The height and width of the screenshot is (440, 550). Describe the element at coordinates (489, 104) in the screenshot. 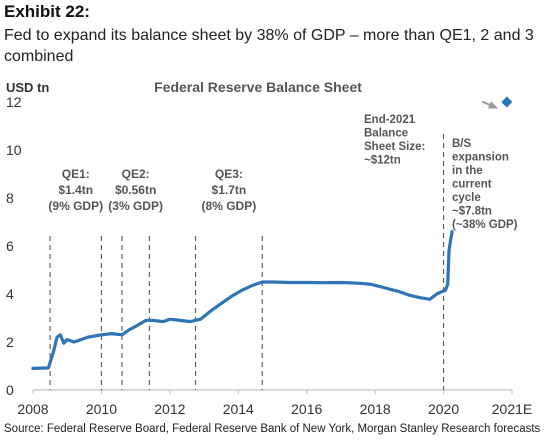

I see `forecast-arrow` at that location.